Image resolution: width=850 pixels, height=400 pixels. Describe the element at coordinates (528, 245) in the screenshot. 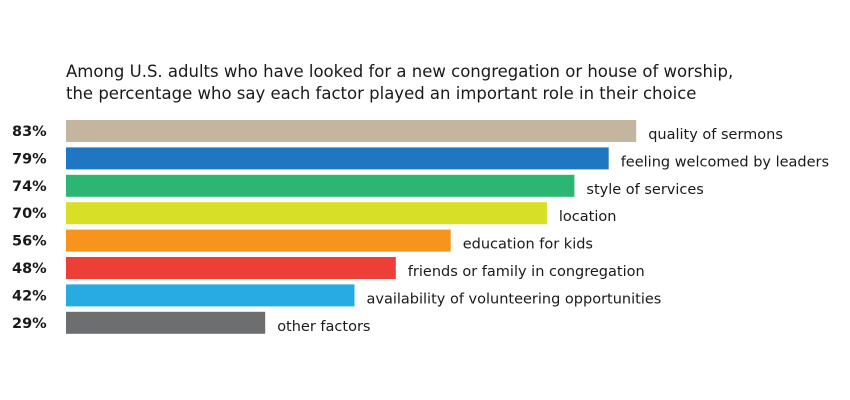

I see `category-label-4: education for kids` at that location.